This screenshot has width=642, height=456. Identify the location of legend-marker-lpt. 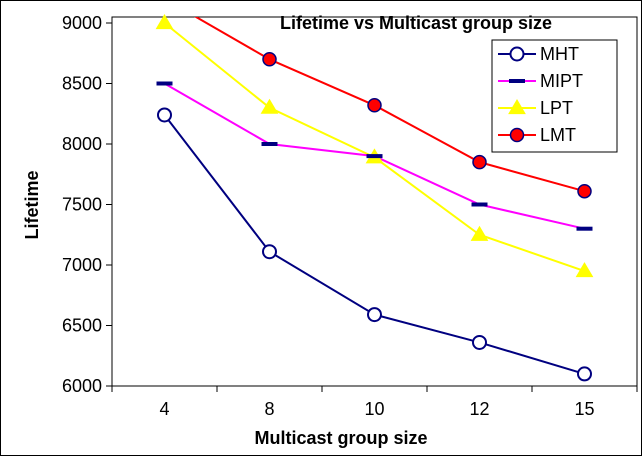
(517, 107).